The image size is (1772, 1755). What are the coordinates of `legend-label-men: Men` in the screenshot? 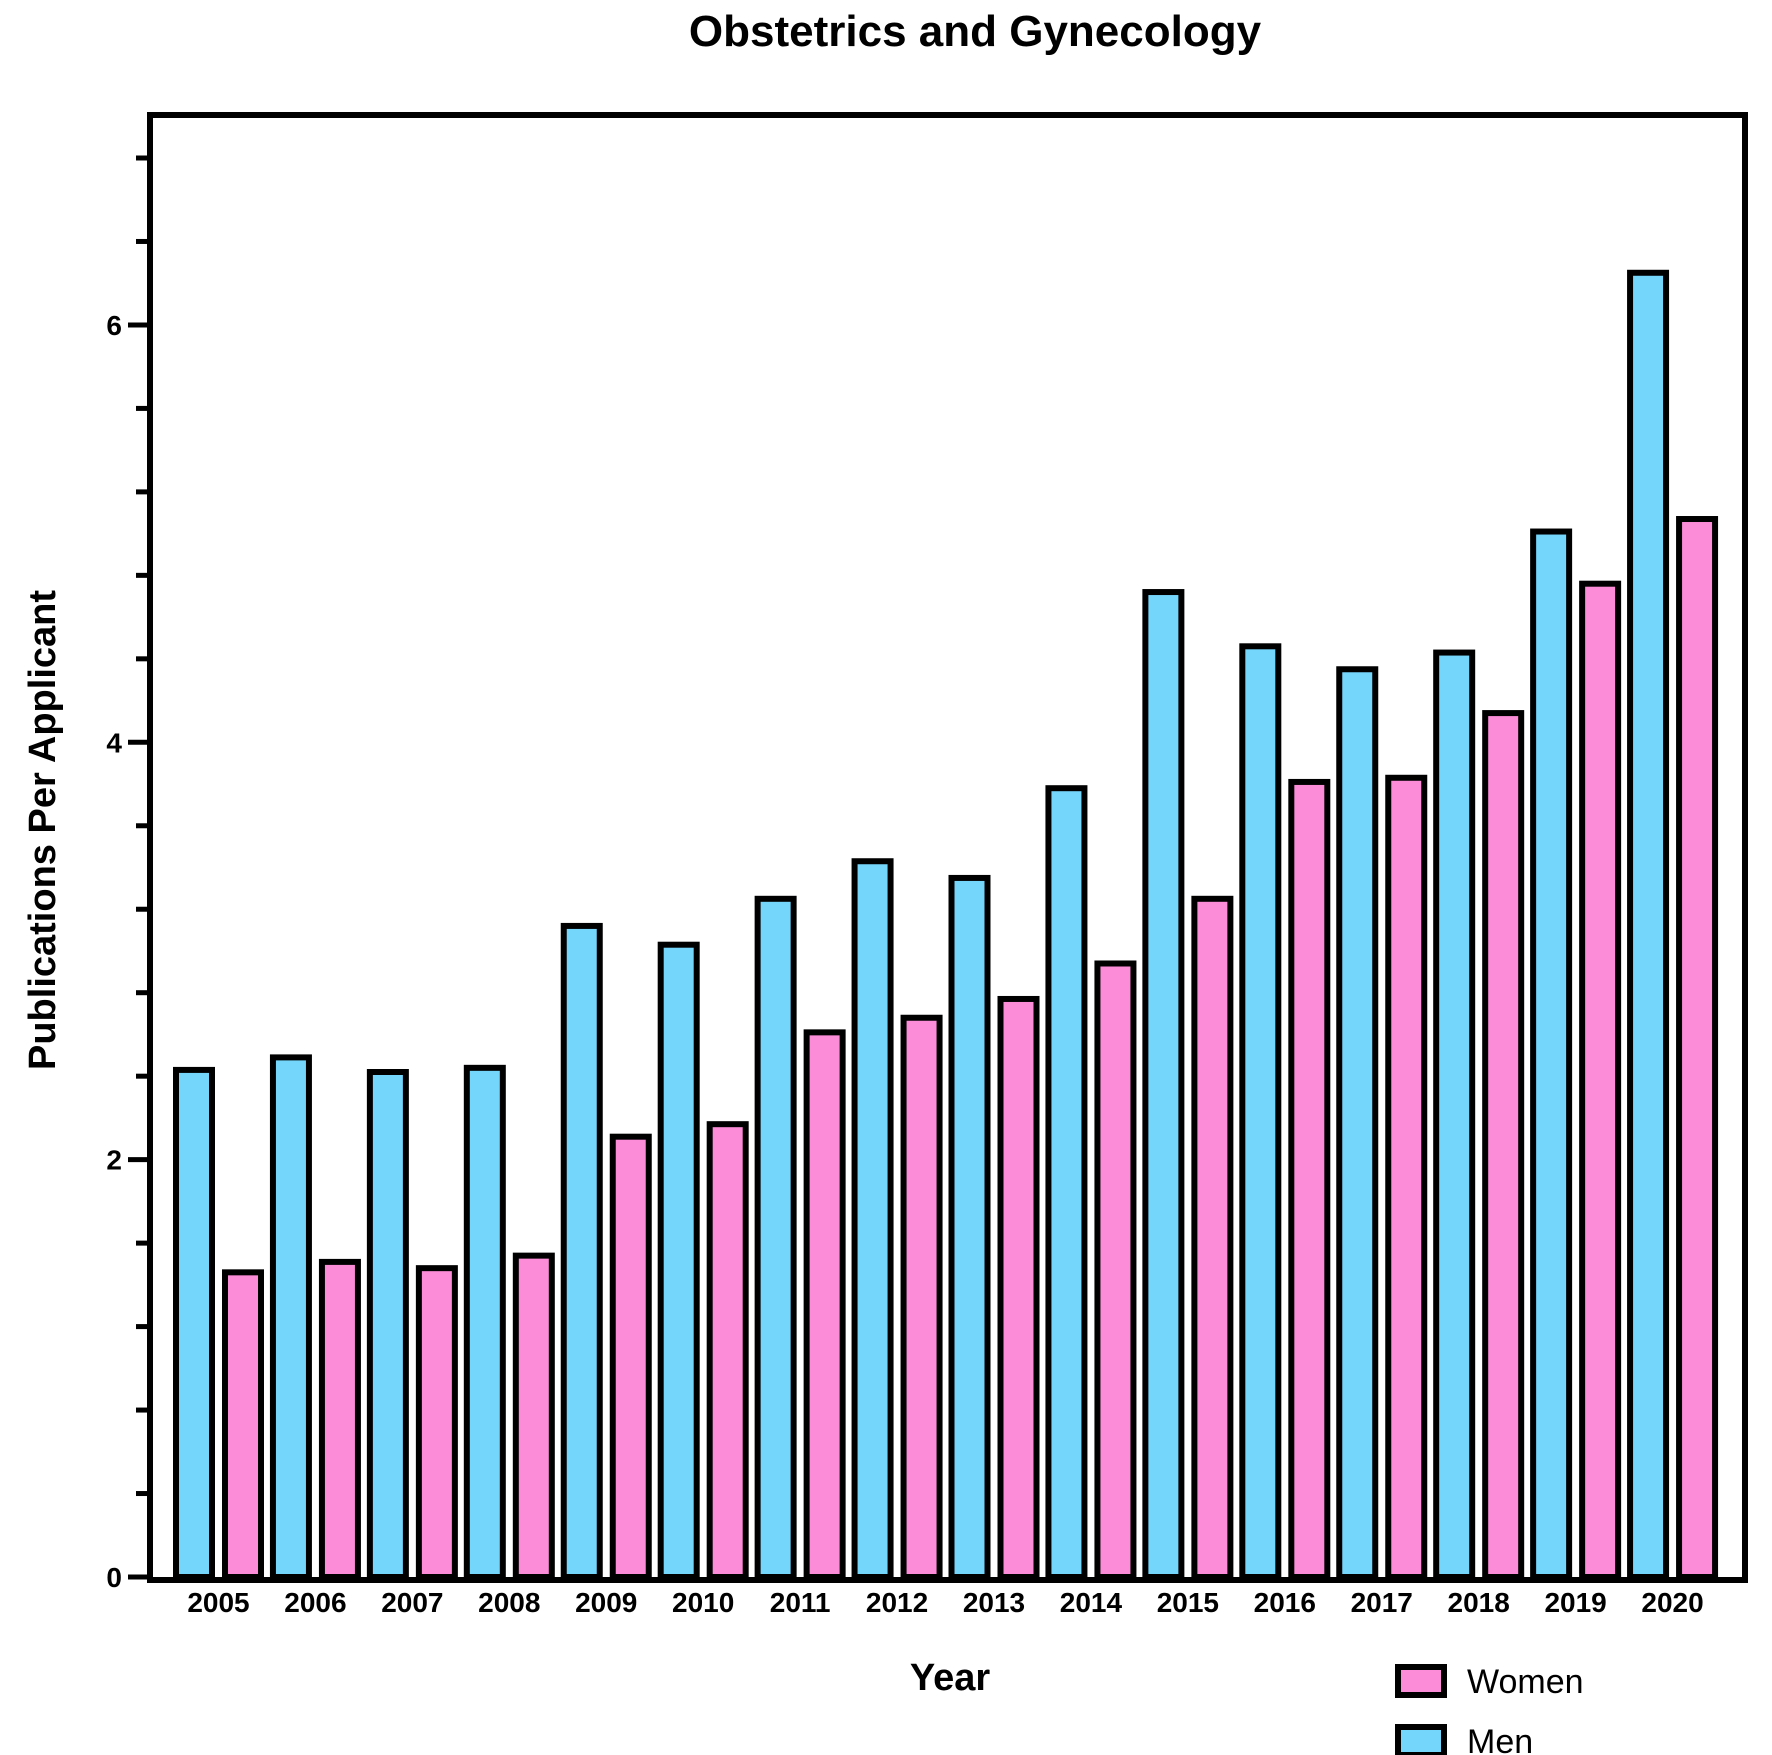 It's located at (1500, 1739).